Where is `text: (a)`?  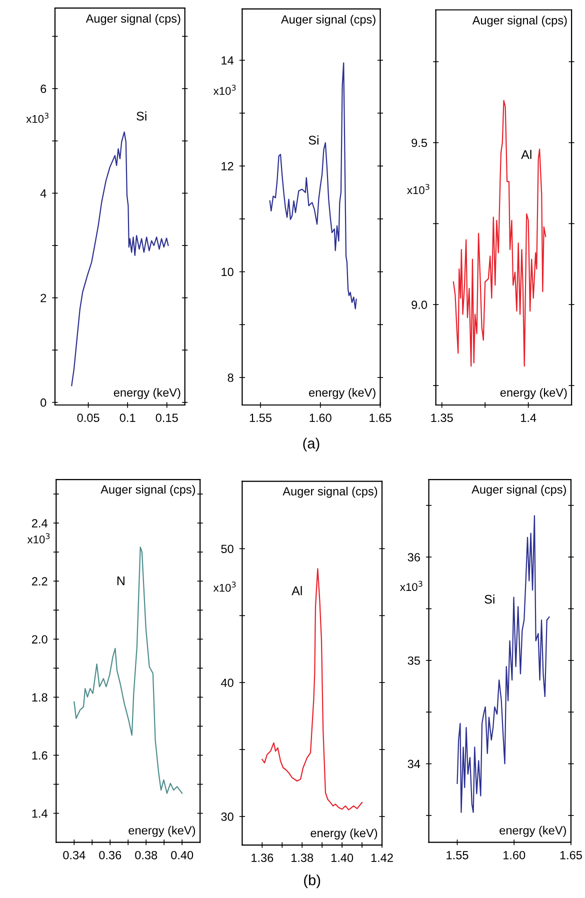
text: (a) is located at coordinates (311, 445).